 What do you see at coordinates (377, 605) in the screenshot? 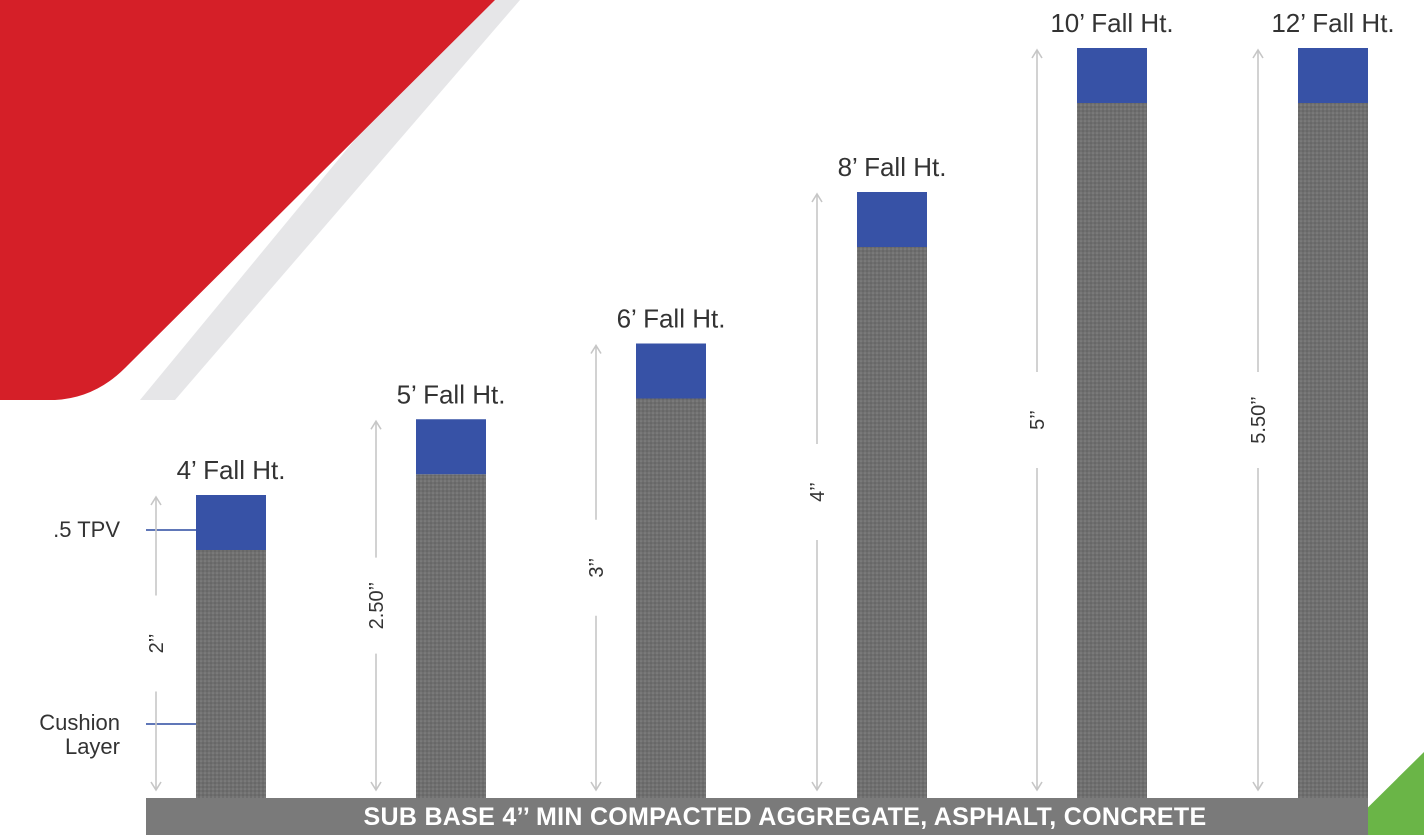
I see `thickness-label: 2.50’’` at bounding box center [377, 605].